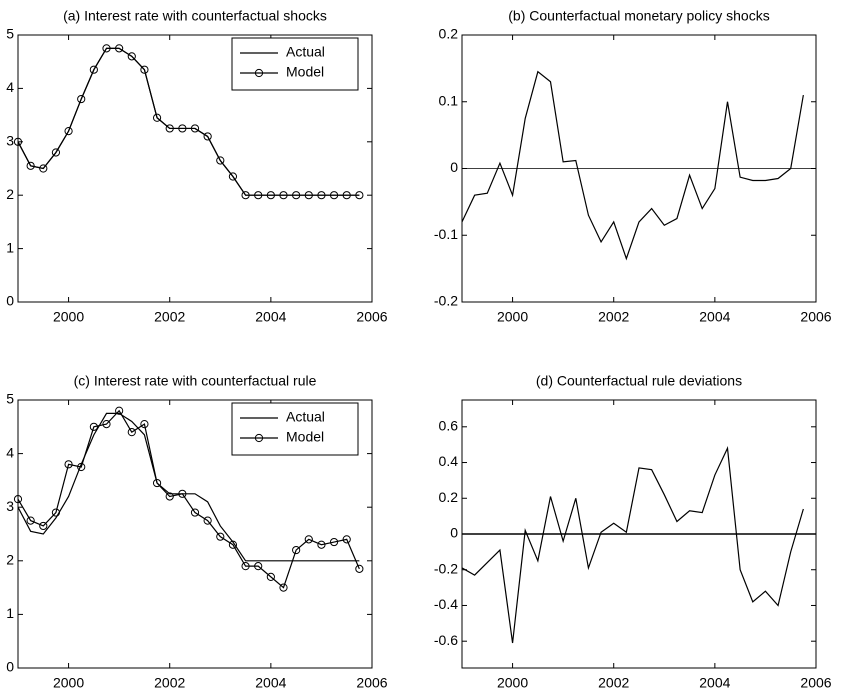  What do you see at coordinates (446, 604) in the screenshot?
I see `y-tick-label: -0.4` at bounding box center [446, 604].